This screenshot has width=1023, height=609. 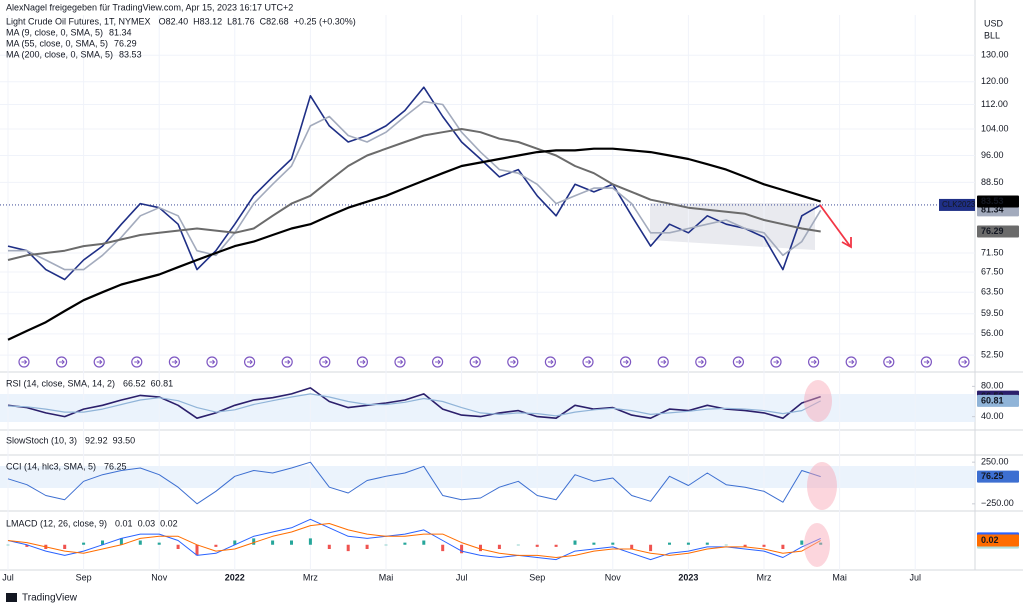 What do you see at coordinates (235, 577) in the screenshot?
I see `x-tick-label: 2022` at bounding box center [235, 577].